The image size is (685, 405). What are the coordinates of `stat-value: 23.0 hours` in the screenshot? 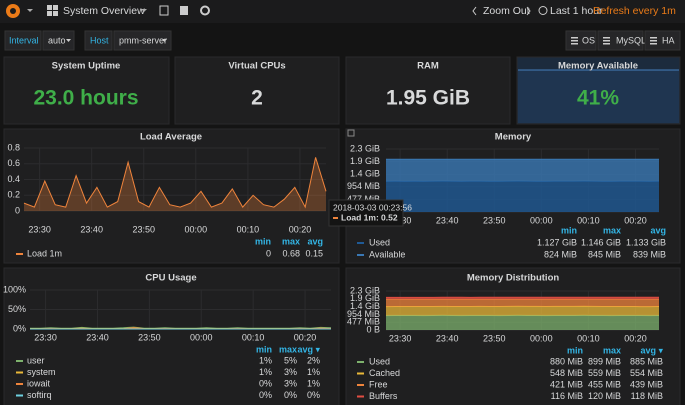 It's located at (85, 98).